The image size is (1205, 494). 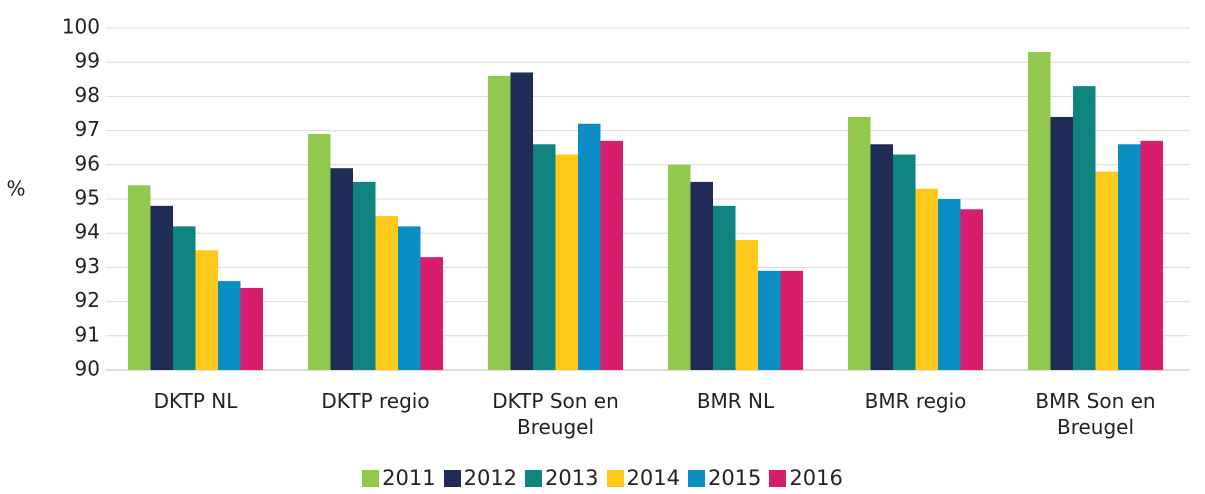 I want to click on legend-label: 2012, so click(x=490, y=478).